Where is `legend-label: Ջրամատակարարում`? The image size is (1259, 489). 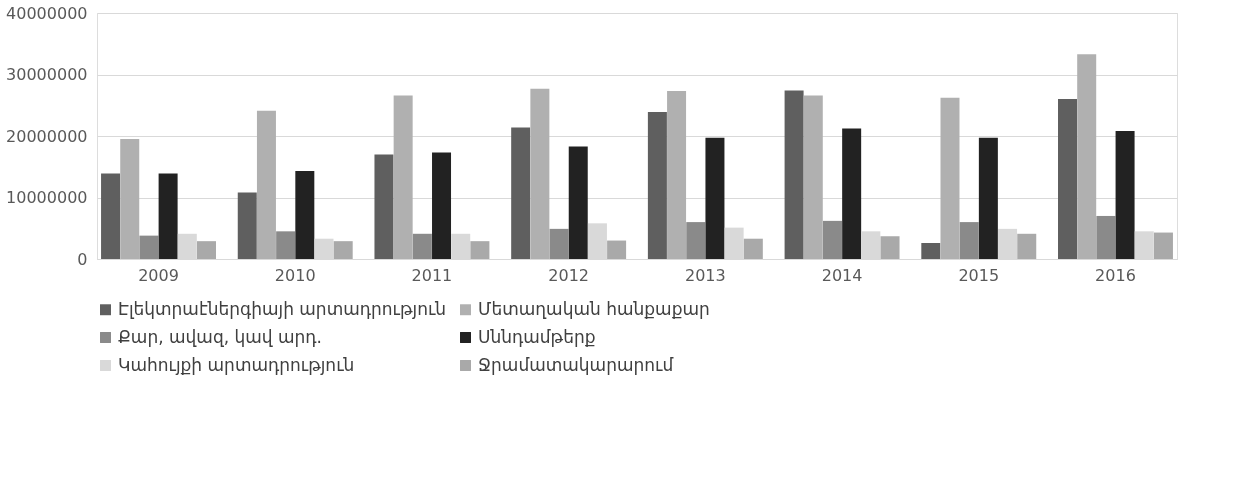 legend-label: Ջրամատակարարում is located at coordinates (576, 364).